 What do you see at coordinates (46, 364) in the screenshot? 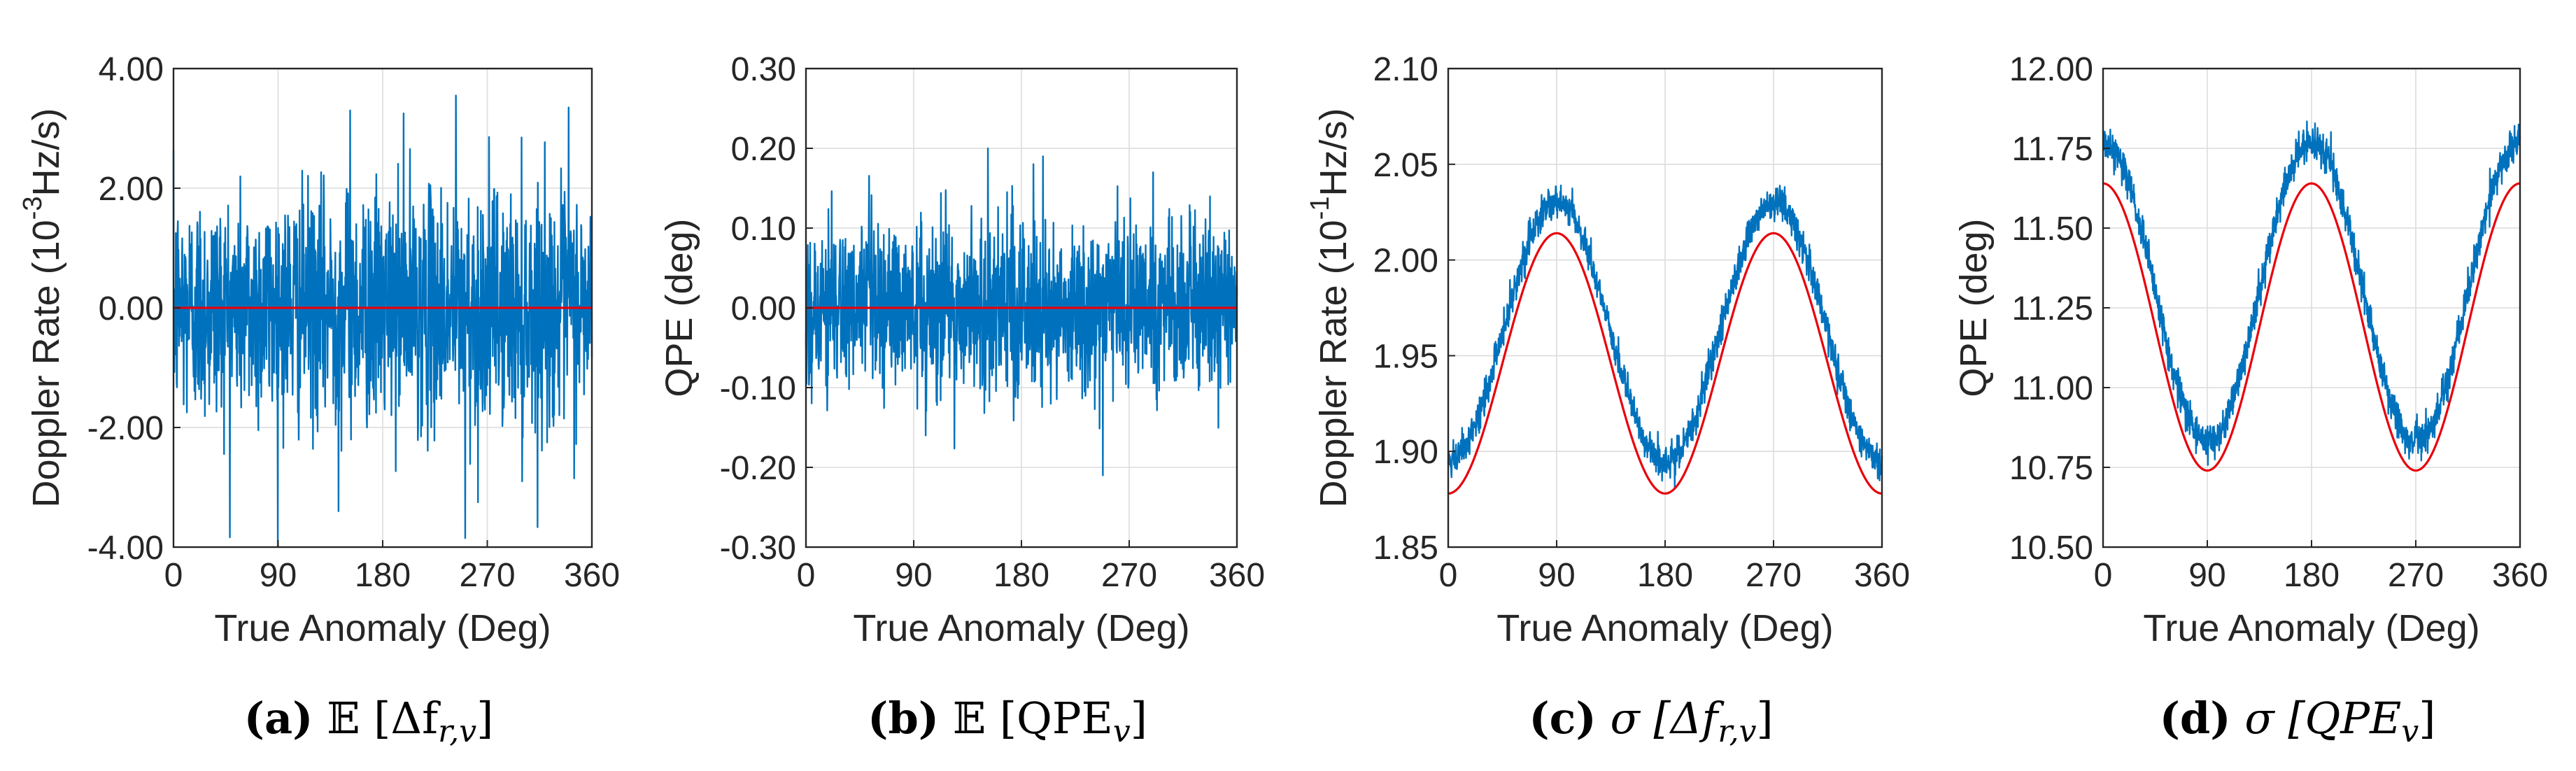
I see `panel-a-y-label-main: Doppler Rate (10` at bounding box center [46, 364].